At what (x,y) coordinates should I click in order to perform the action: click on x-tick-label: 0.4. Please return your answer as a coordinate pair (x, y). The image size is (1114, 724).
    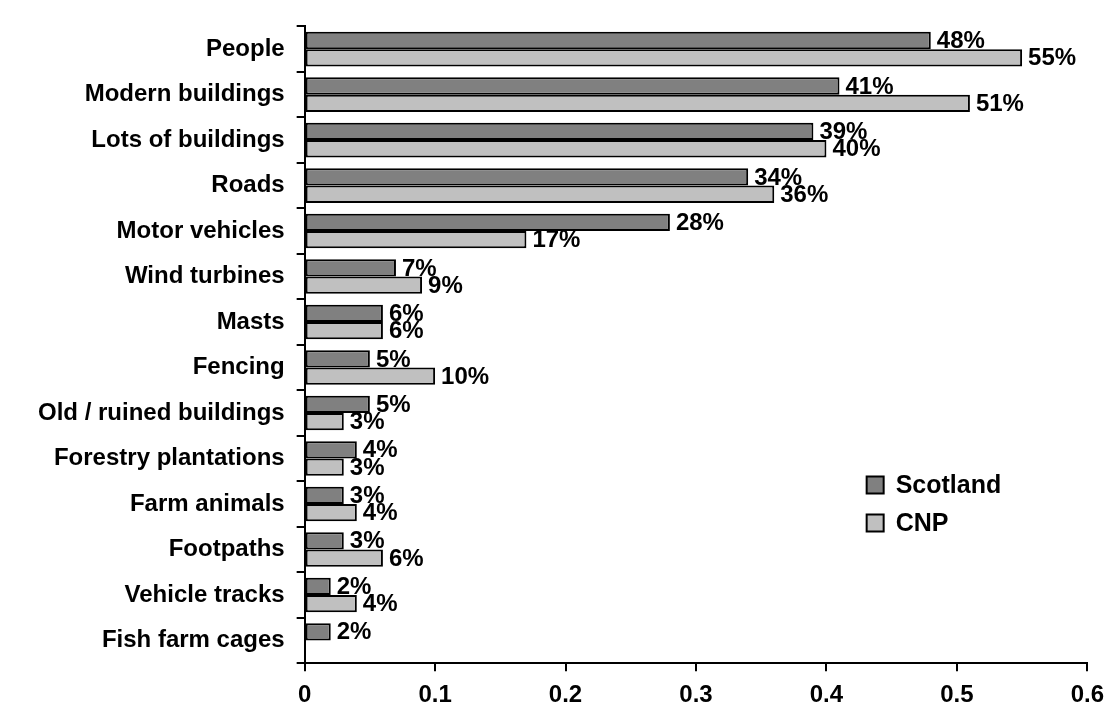
    Looking at the image, I should click on (826, 694).